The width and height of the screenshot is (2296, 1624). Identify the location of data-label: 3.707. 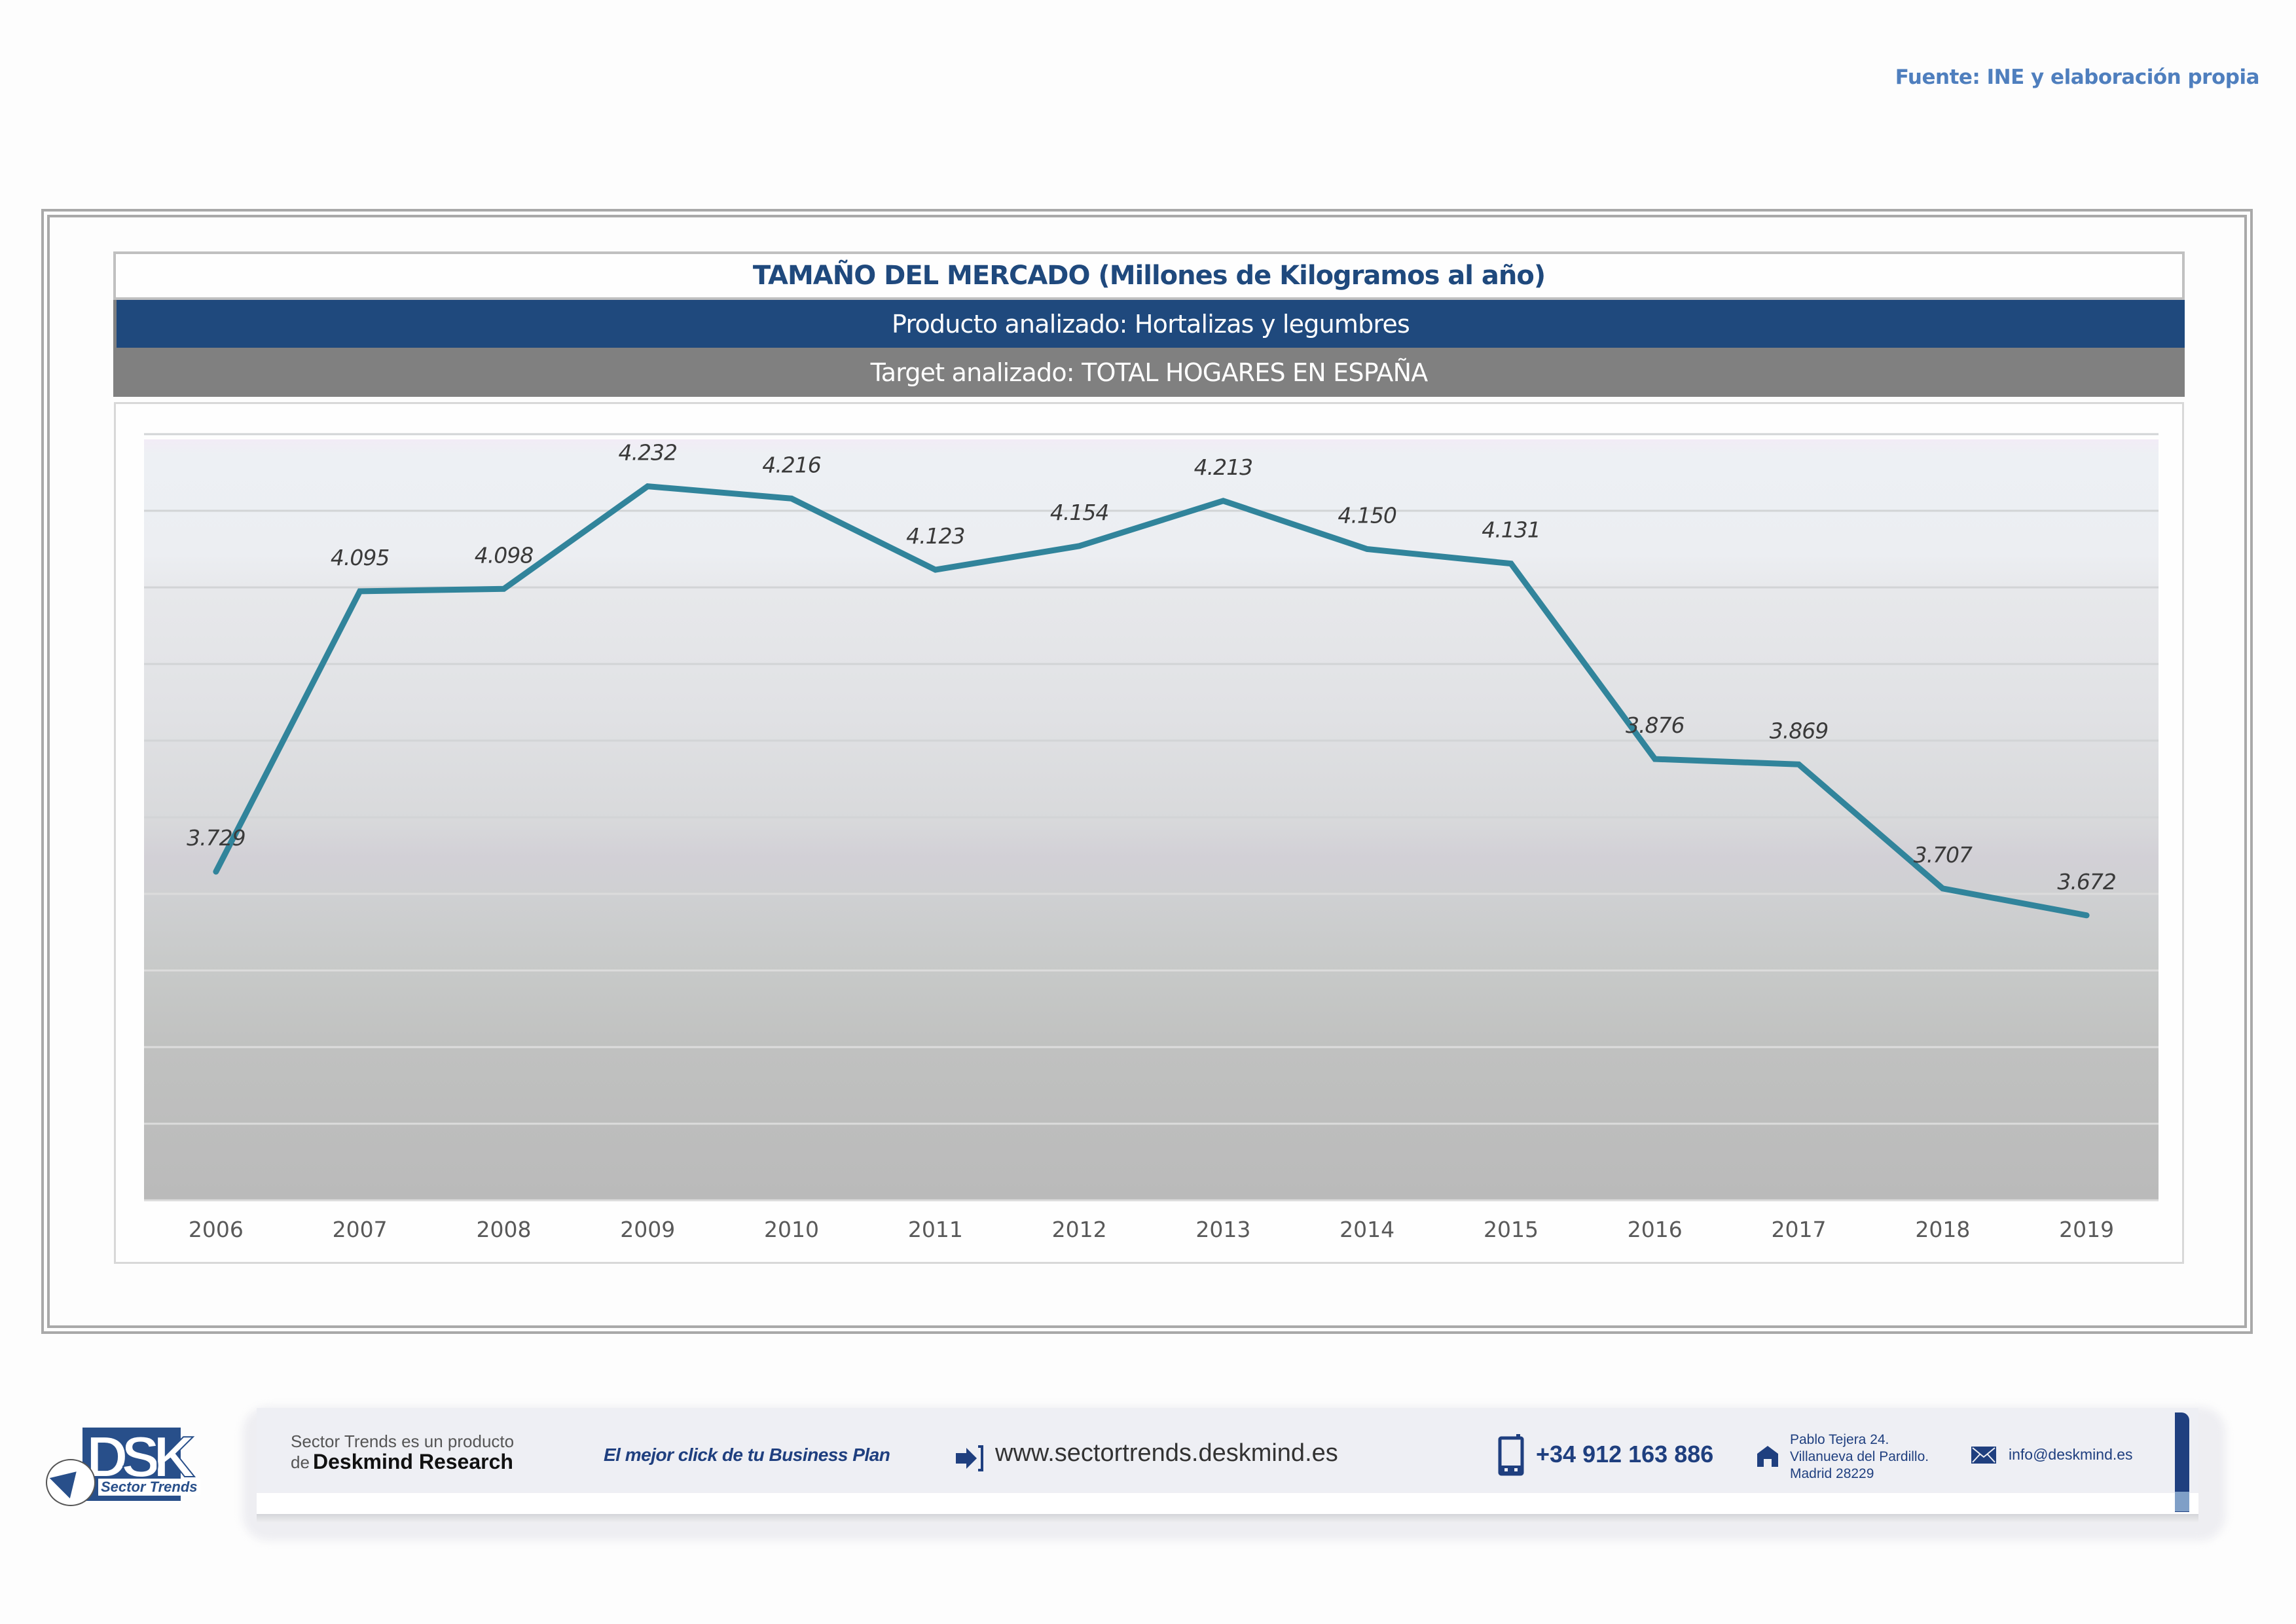
(1943, 855).